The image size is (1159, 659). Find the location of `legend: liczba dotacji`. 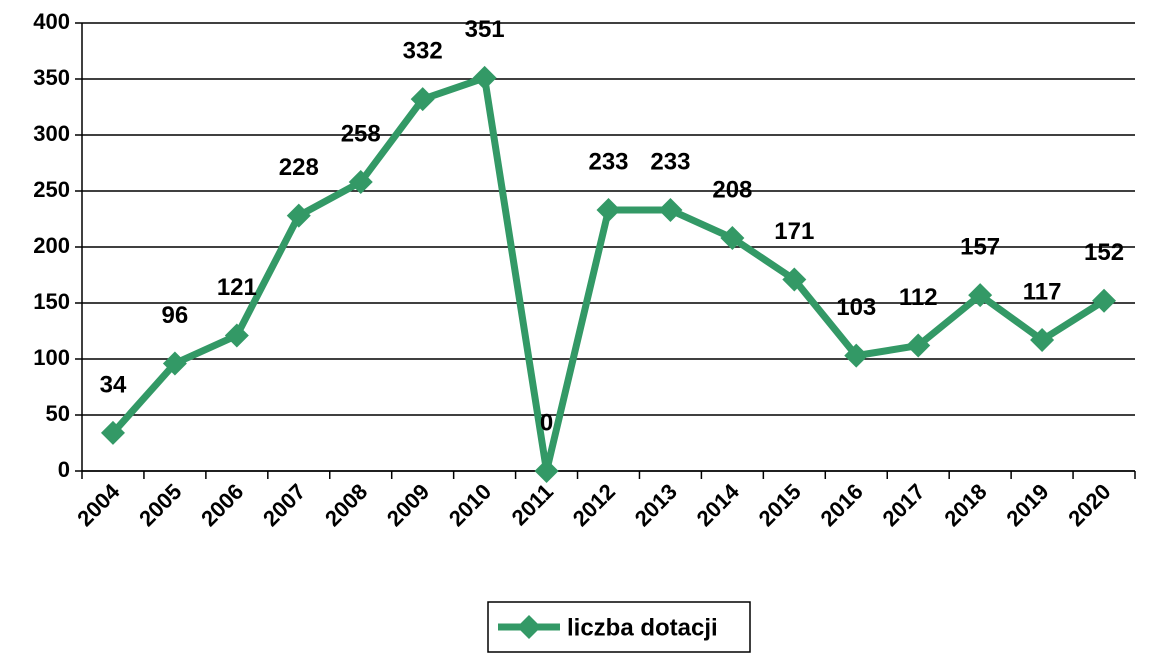

legend: liczba dotacji is located at coordinates (619, 627).